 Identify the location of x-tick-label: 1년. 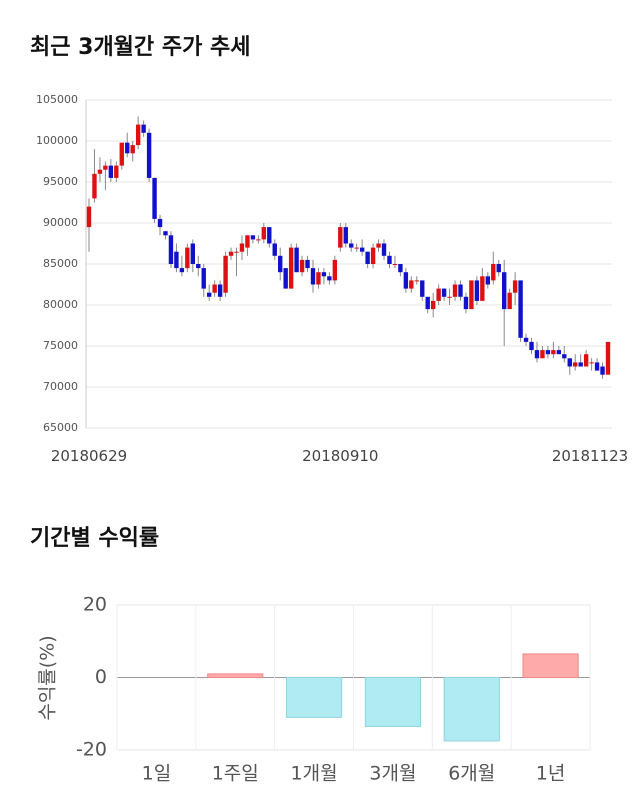
(551, 774).